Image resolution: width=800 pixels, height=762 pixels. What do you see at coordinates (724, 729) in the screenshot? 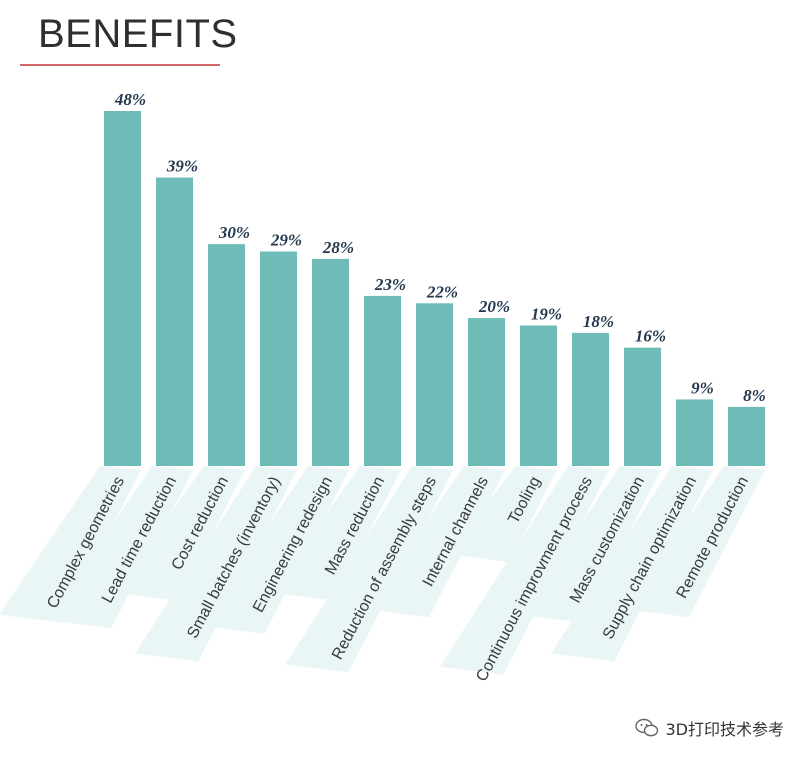
I see `watermark-text: 3D打印技术参考` at bounding box center [724, 729].